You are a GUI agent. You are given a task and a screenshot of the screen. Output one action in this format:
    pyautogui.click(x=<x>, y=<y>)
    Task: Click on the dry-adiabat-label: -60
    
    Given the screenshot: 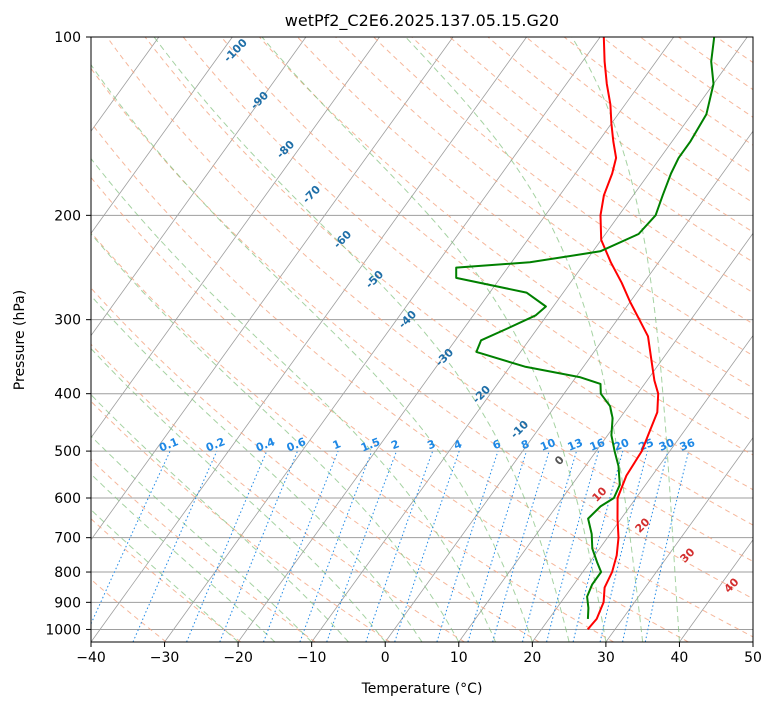 What is the action you would take?
    pyautogui.click(x=342, y=239)
    